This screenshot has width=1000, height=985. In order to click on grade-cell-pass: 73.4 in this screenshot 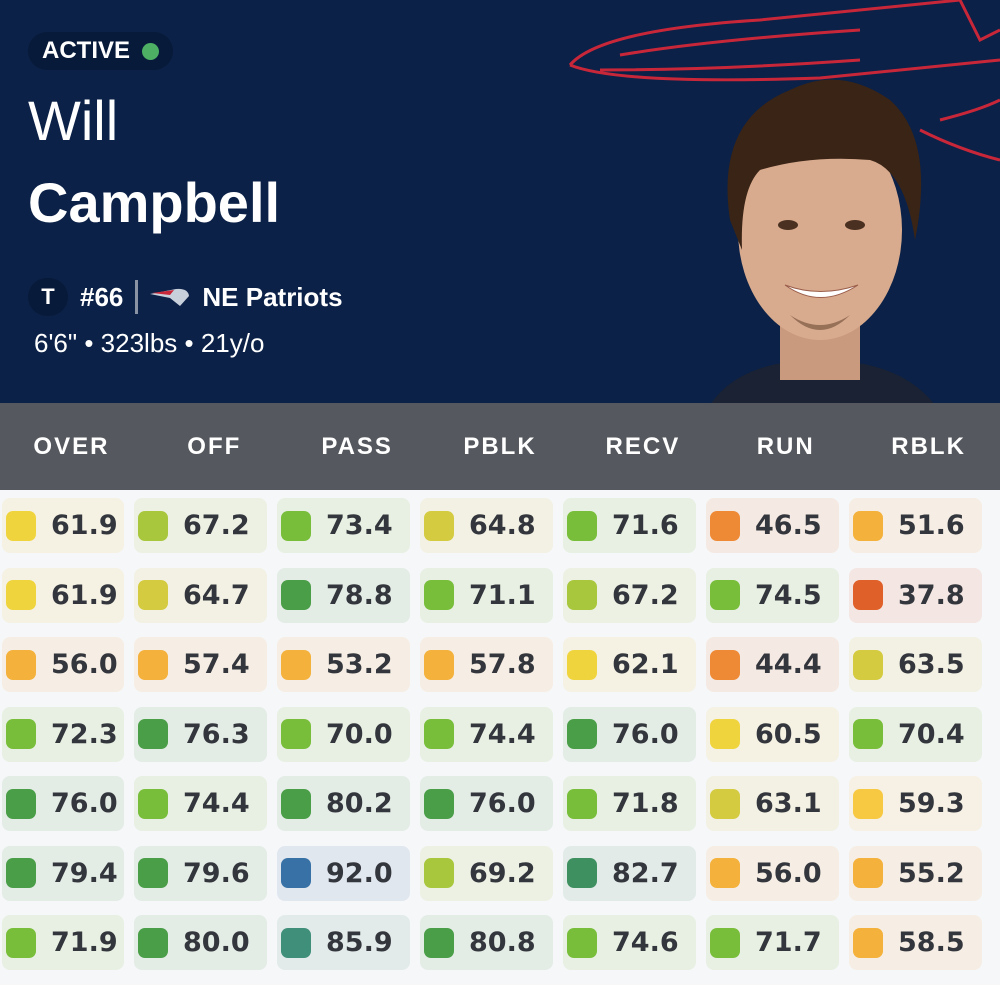, I will do `click(343, 525)`.